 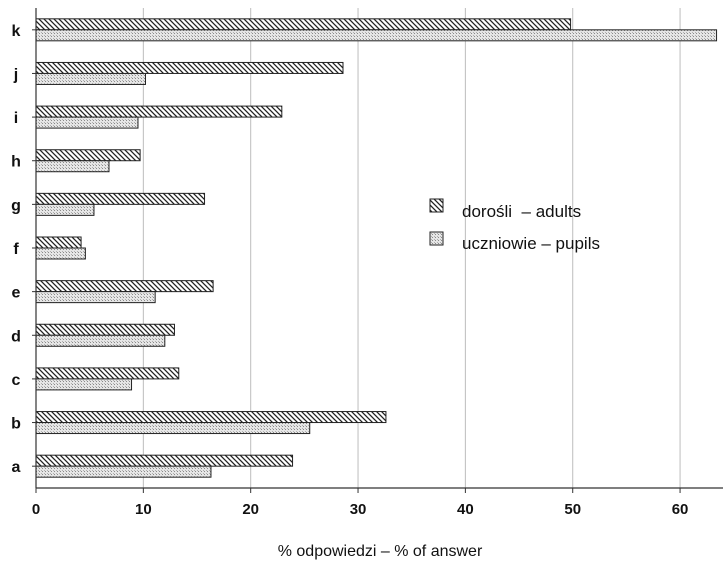 What do you see at coordinates (120, 198) in the screenshot?
I see `bar-adults-g` at bounding box center [120, 198].